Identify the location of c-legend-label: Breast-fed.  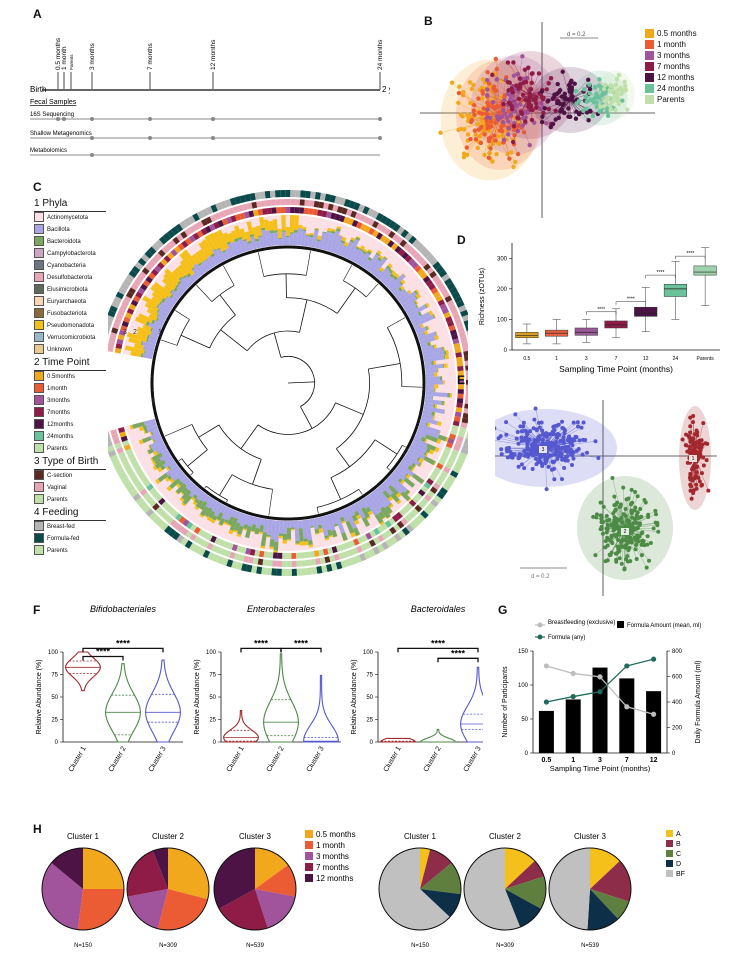
(61, 527).